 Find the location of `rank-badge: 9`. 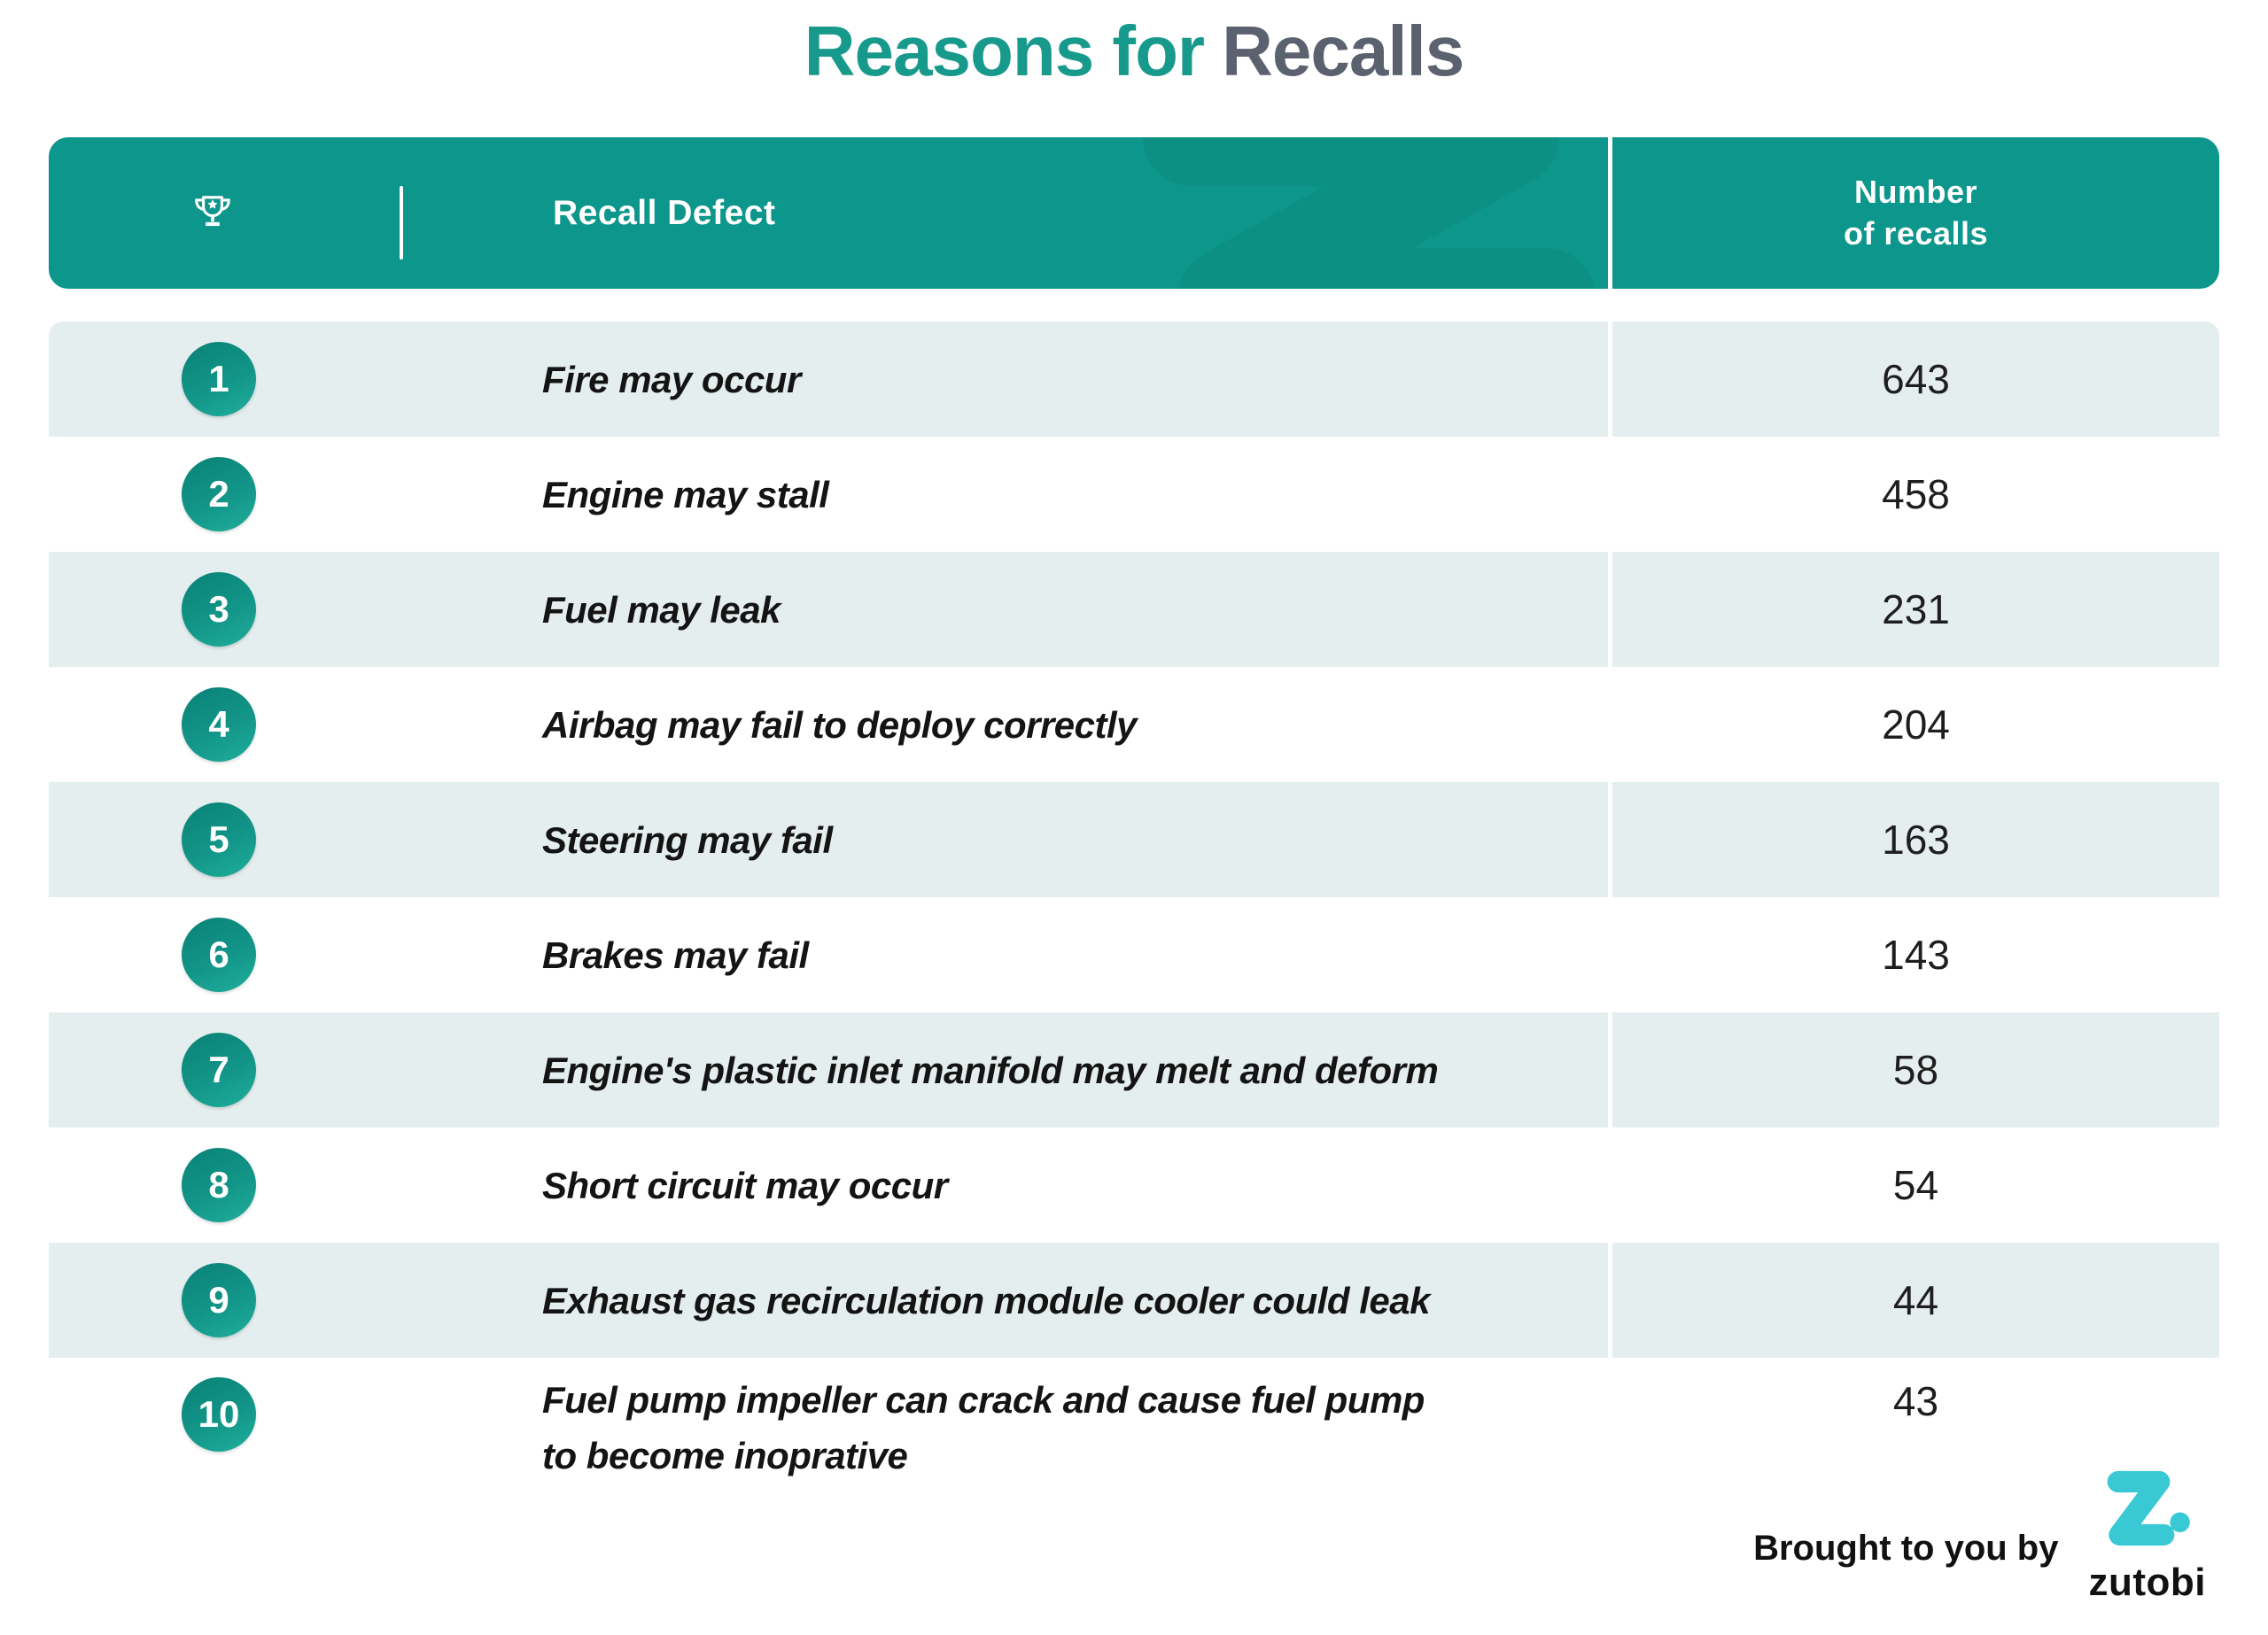

rank-badge: 9 is located at coordinates (219, 1300).